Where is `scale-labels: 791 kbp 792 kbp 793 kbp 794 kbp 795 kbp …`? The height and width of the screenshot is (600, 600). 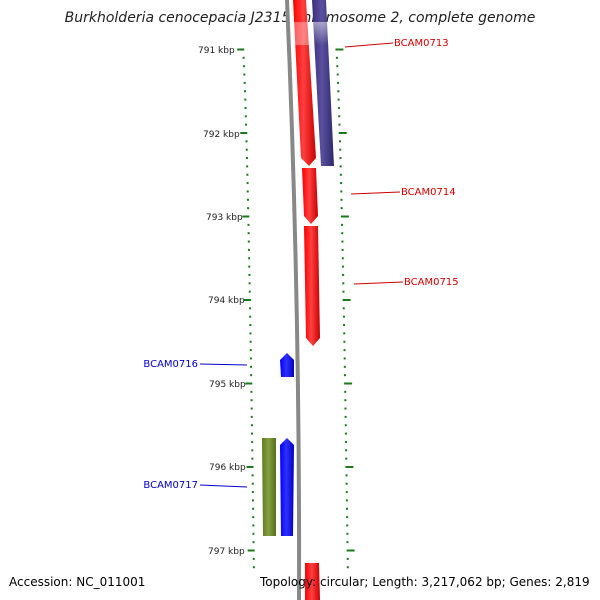 scale-labels: 791 kbp 792 kbp 793 kbp 794 kbp 795 kbp … is located at coordinates (222, 301).